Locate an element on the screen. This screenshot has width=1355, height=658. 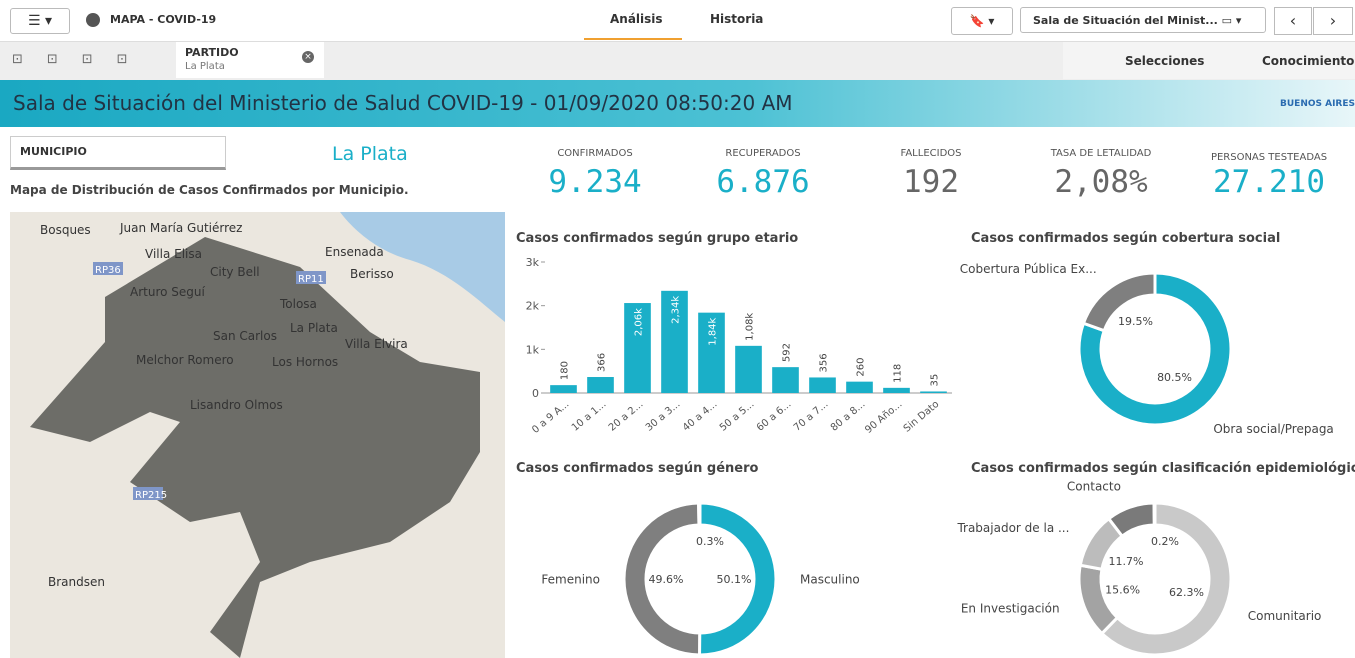
place-label: Villa Elisa is located at coordinates (173, 254).